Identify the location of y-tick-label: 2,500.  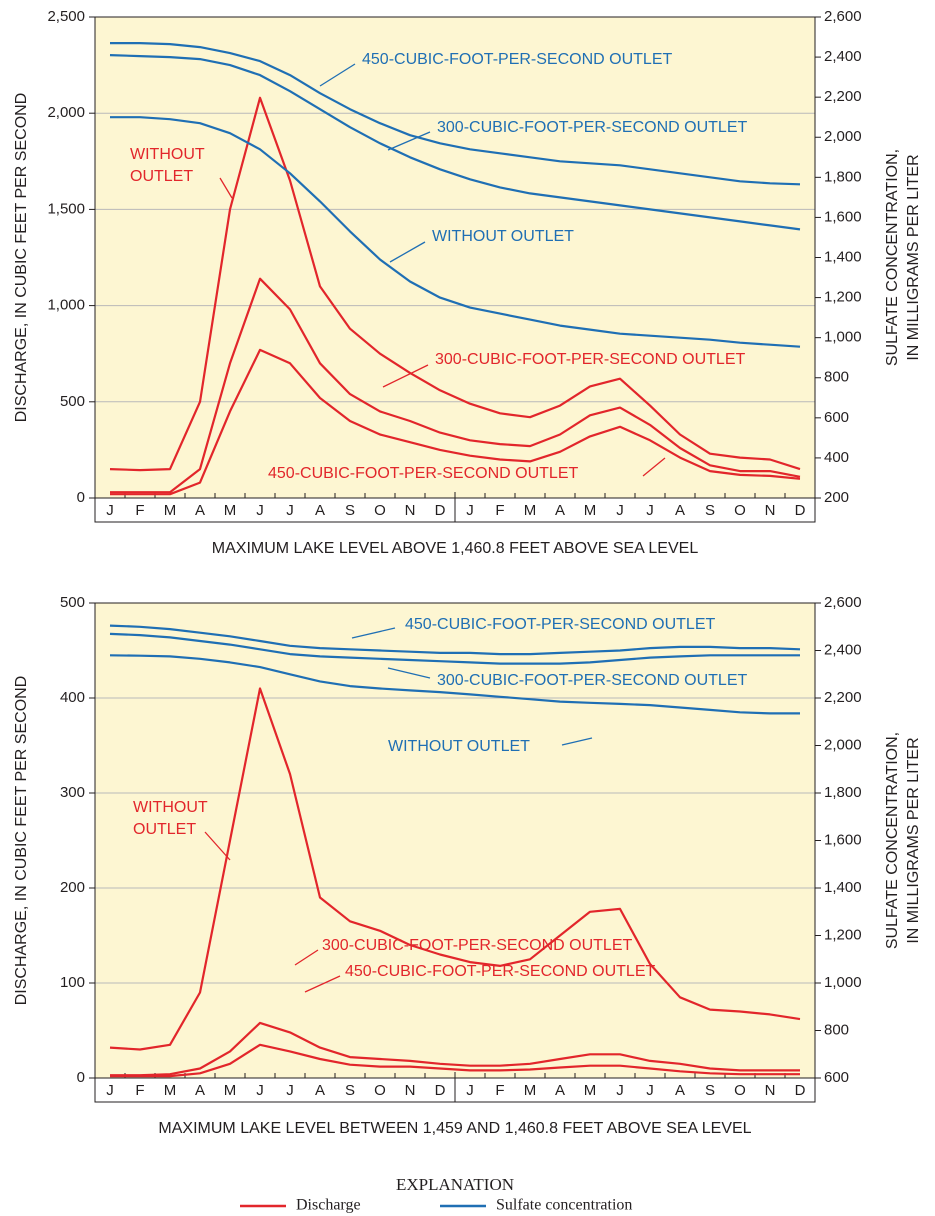
(66, 16).